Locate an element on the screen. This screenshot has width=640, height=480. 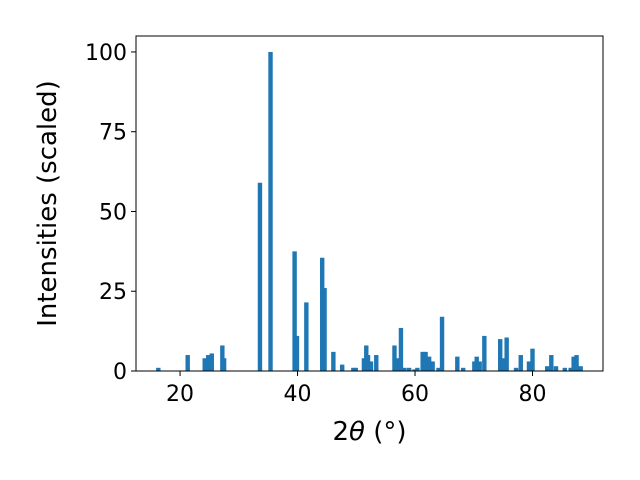
y-tick-label: 50 is located at coordinates (113, 212).